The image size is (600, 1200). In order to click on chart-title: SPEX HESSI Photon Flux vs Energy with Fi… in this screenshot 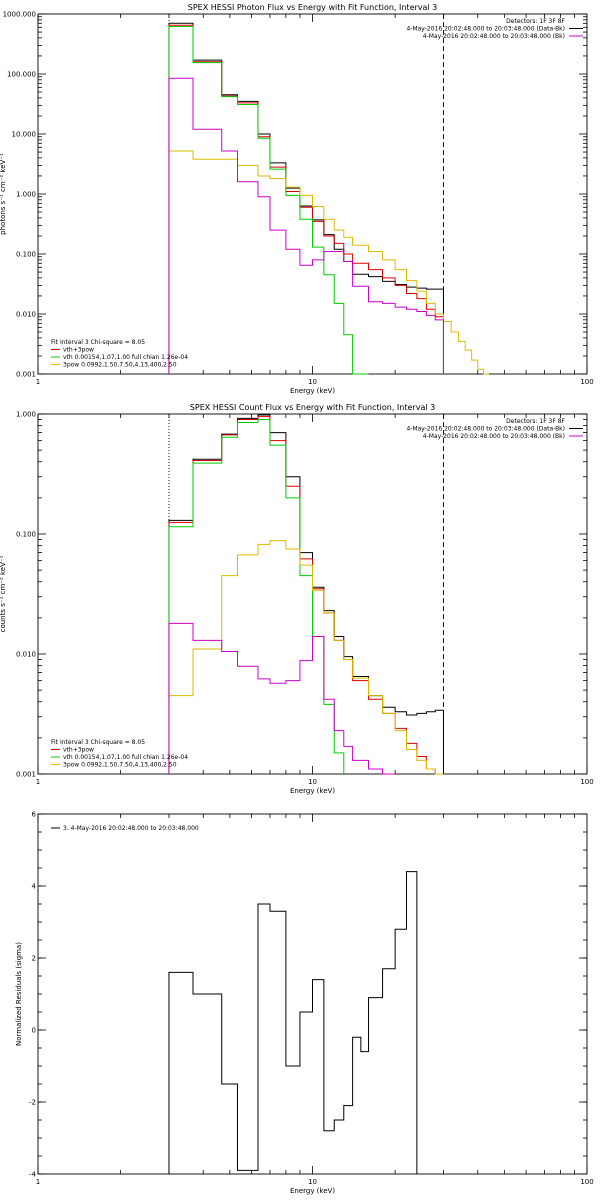, I will do `click(313, 7)`.